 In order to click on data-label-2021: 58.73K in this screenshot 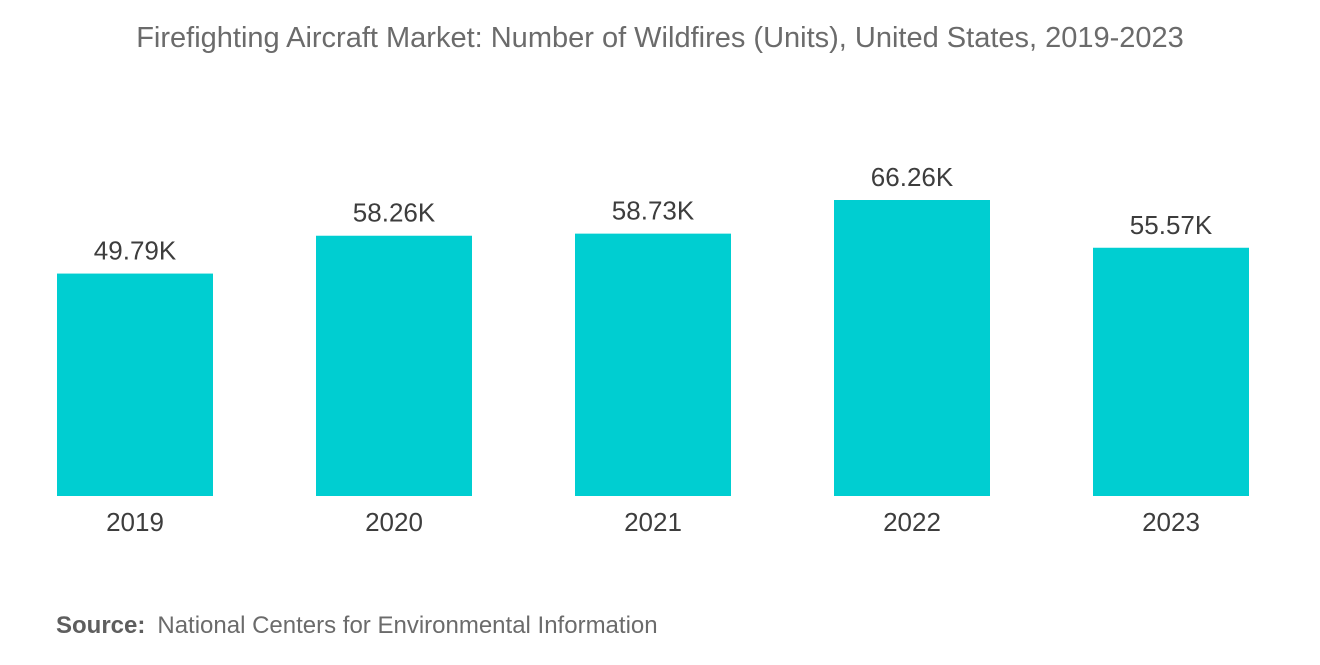, I will do `click(653, 211)`.